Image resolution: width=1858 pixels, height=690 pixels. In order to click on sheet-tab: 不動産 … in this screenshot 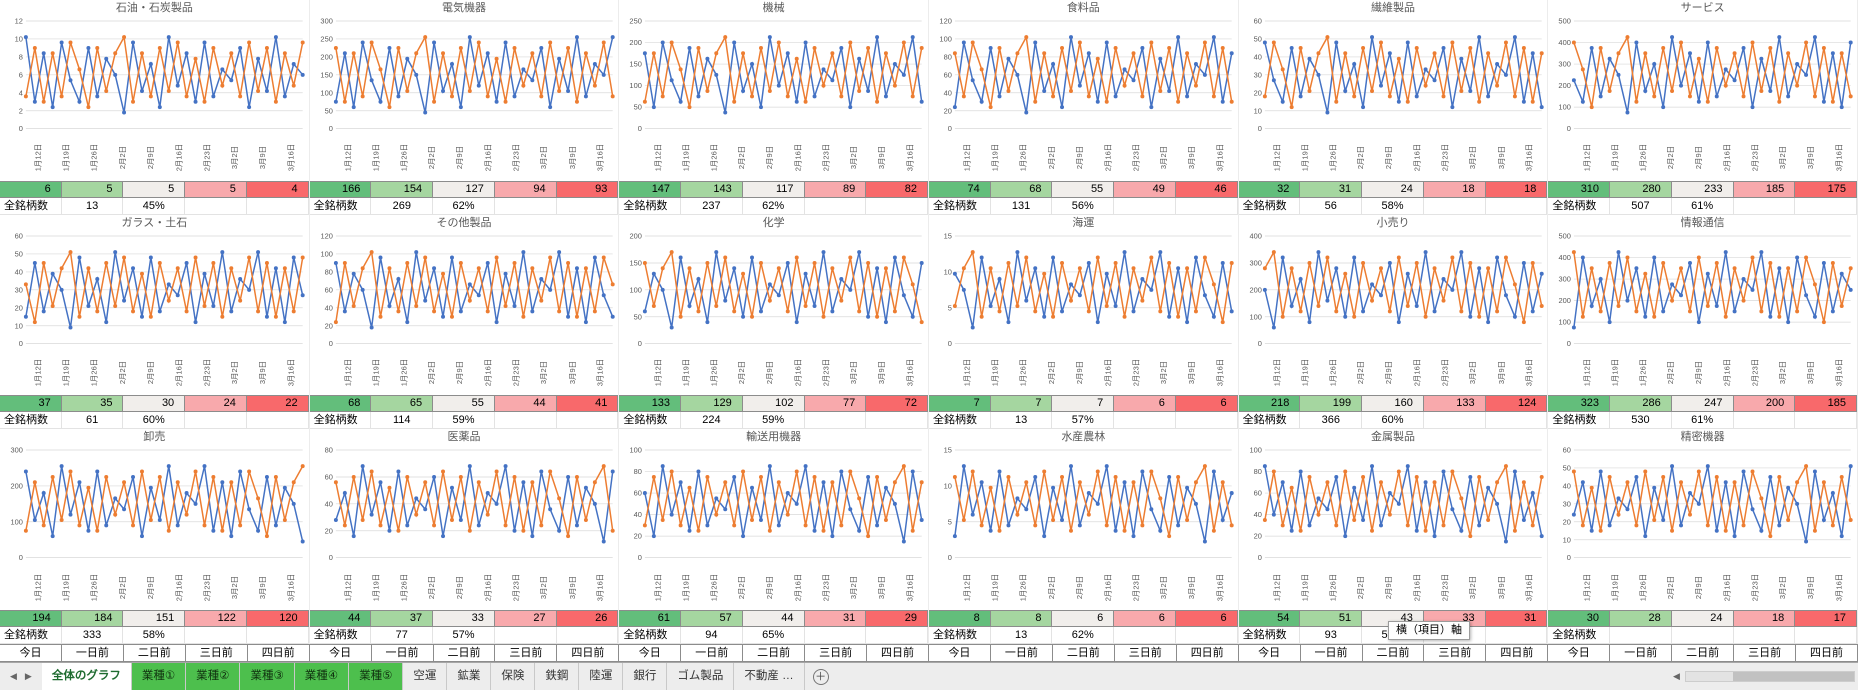, I will do `click(769, 676)`.